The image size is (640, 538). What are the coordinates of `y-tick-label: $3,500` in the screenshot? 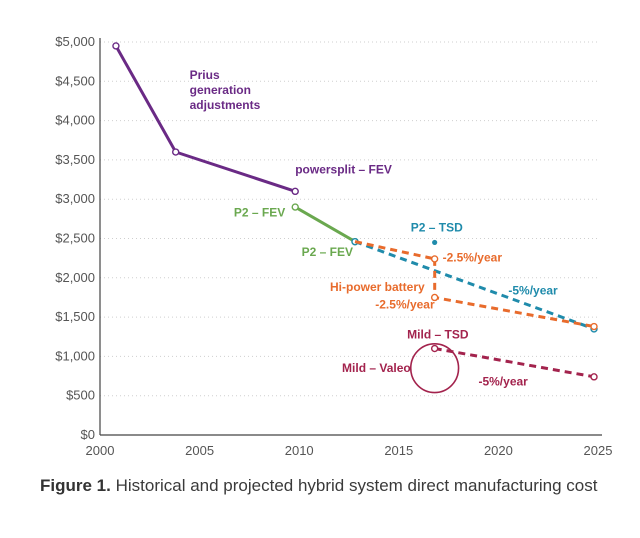 It's located at (75, 159).